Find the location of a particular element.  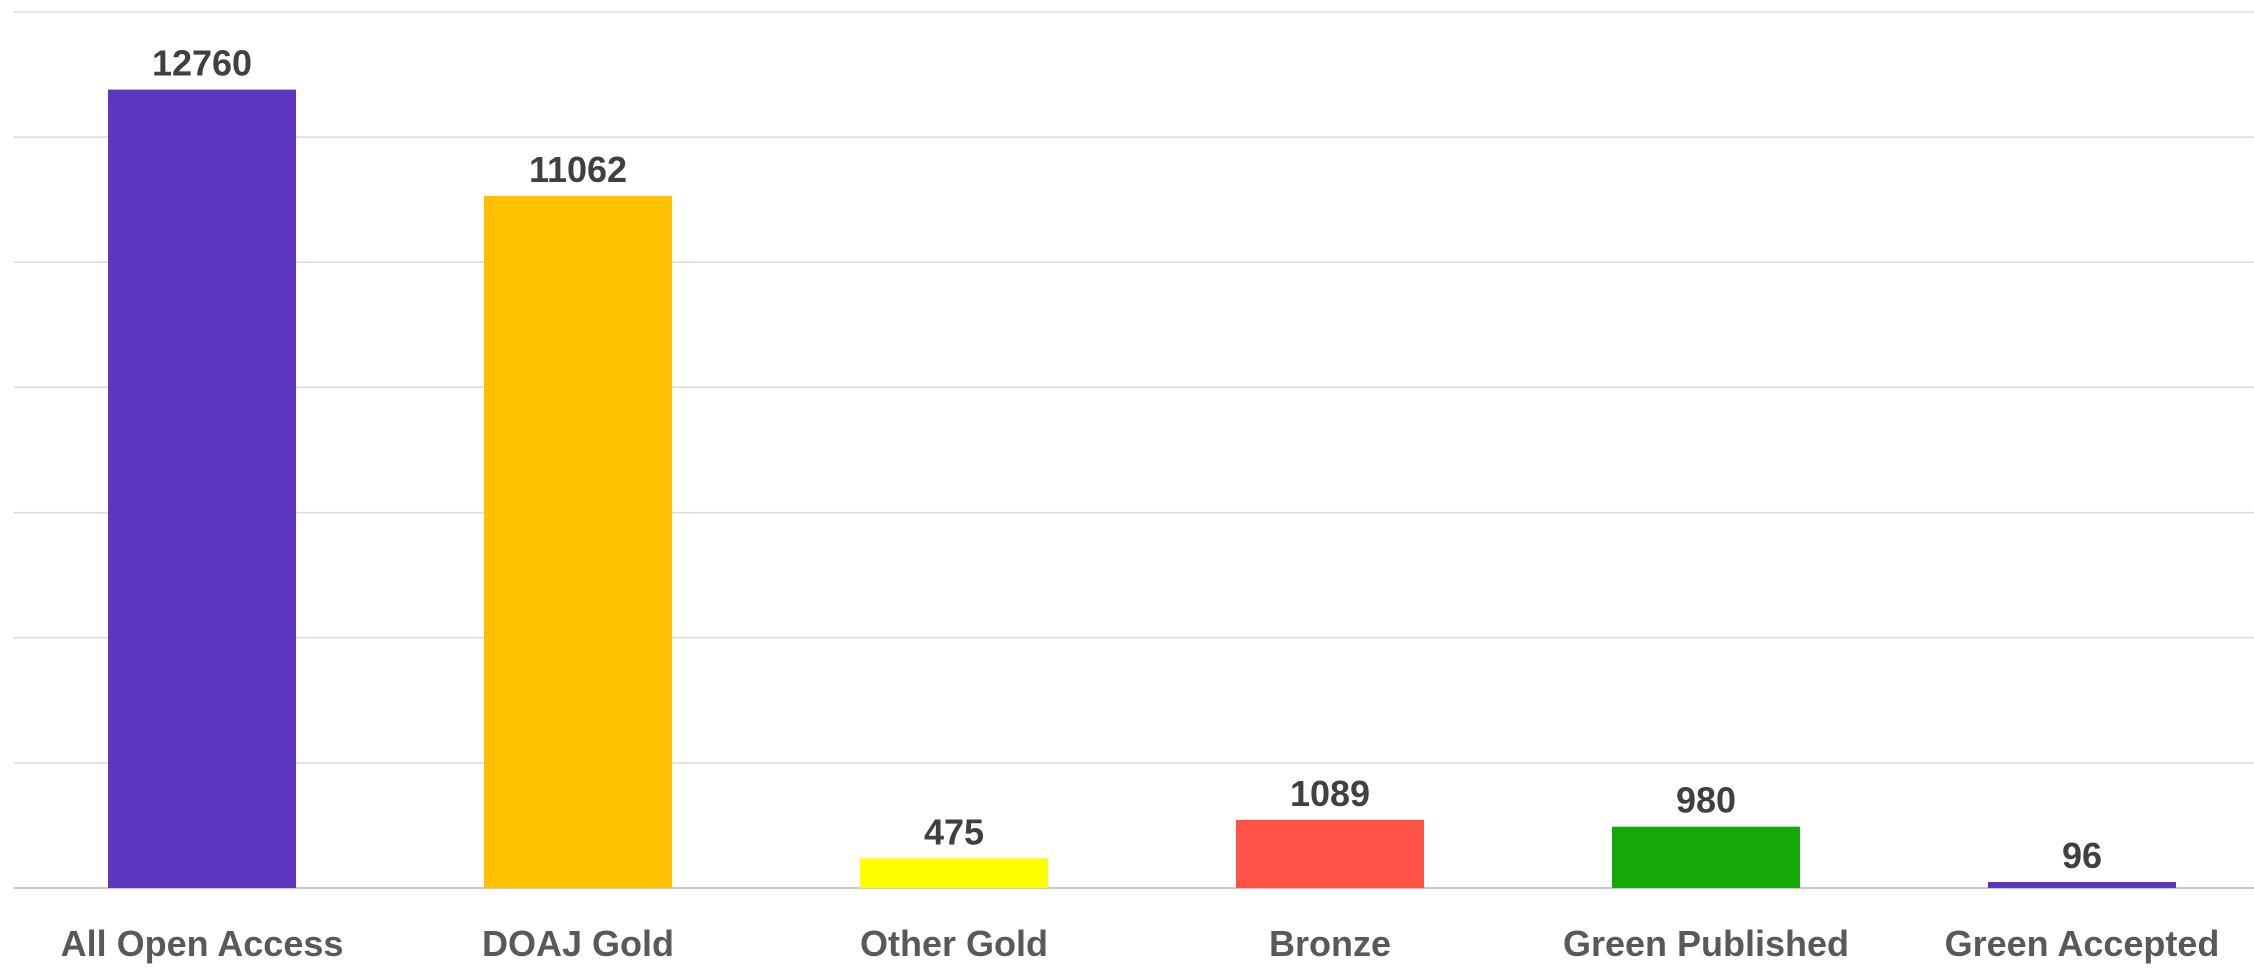

data-label: 11062 is located at coordinates (578, 169).